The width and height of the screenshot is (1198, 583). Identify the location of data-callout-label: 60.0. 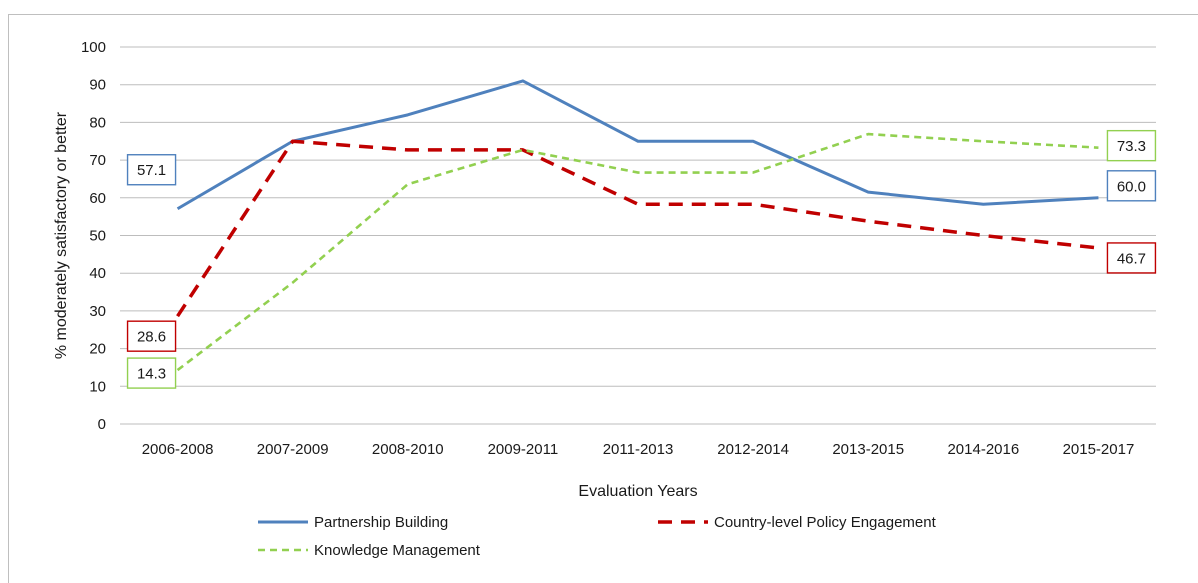
(1131, 186).